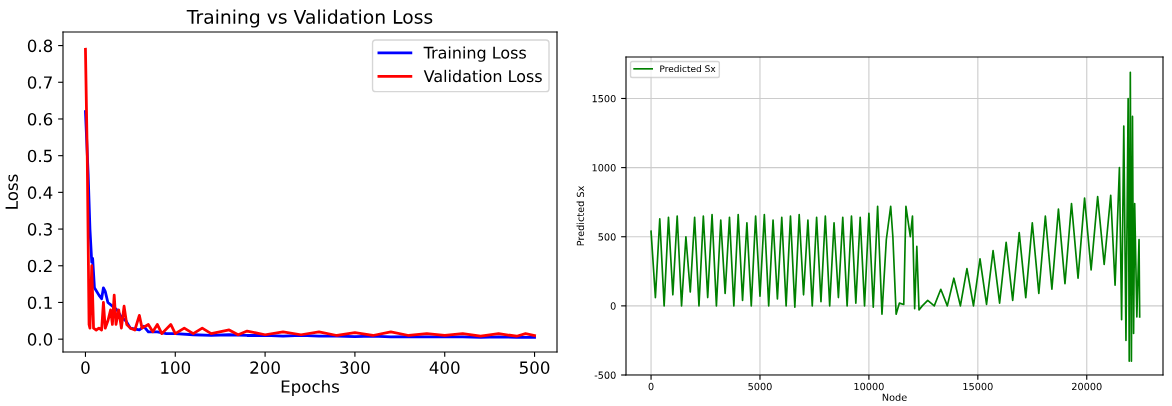 Image resolution: width=1172 pixels, height=406 pixels. What do you see at coordinates (607, 237) in the screenshot?
I see `y-tick-label: 500` at bounding box center [607, 237].